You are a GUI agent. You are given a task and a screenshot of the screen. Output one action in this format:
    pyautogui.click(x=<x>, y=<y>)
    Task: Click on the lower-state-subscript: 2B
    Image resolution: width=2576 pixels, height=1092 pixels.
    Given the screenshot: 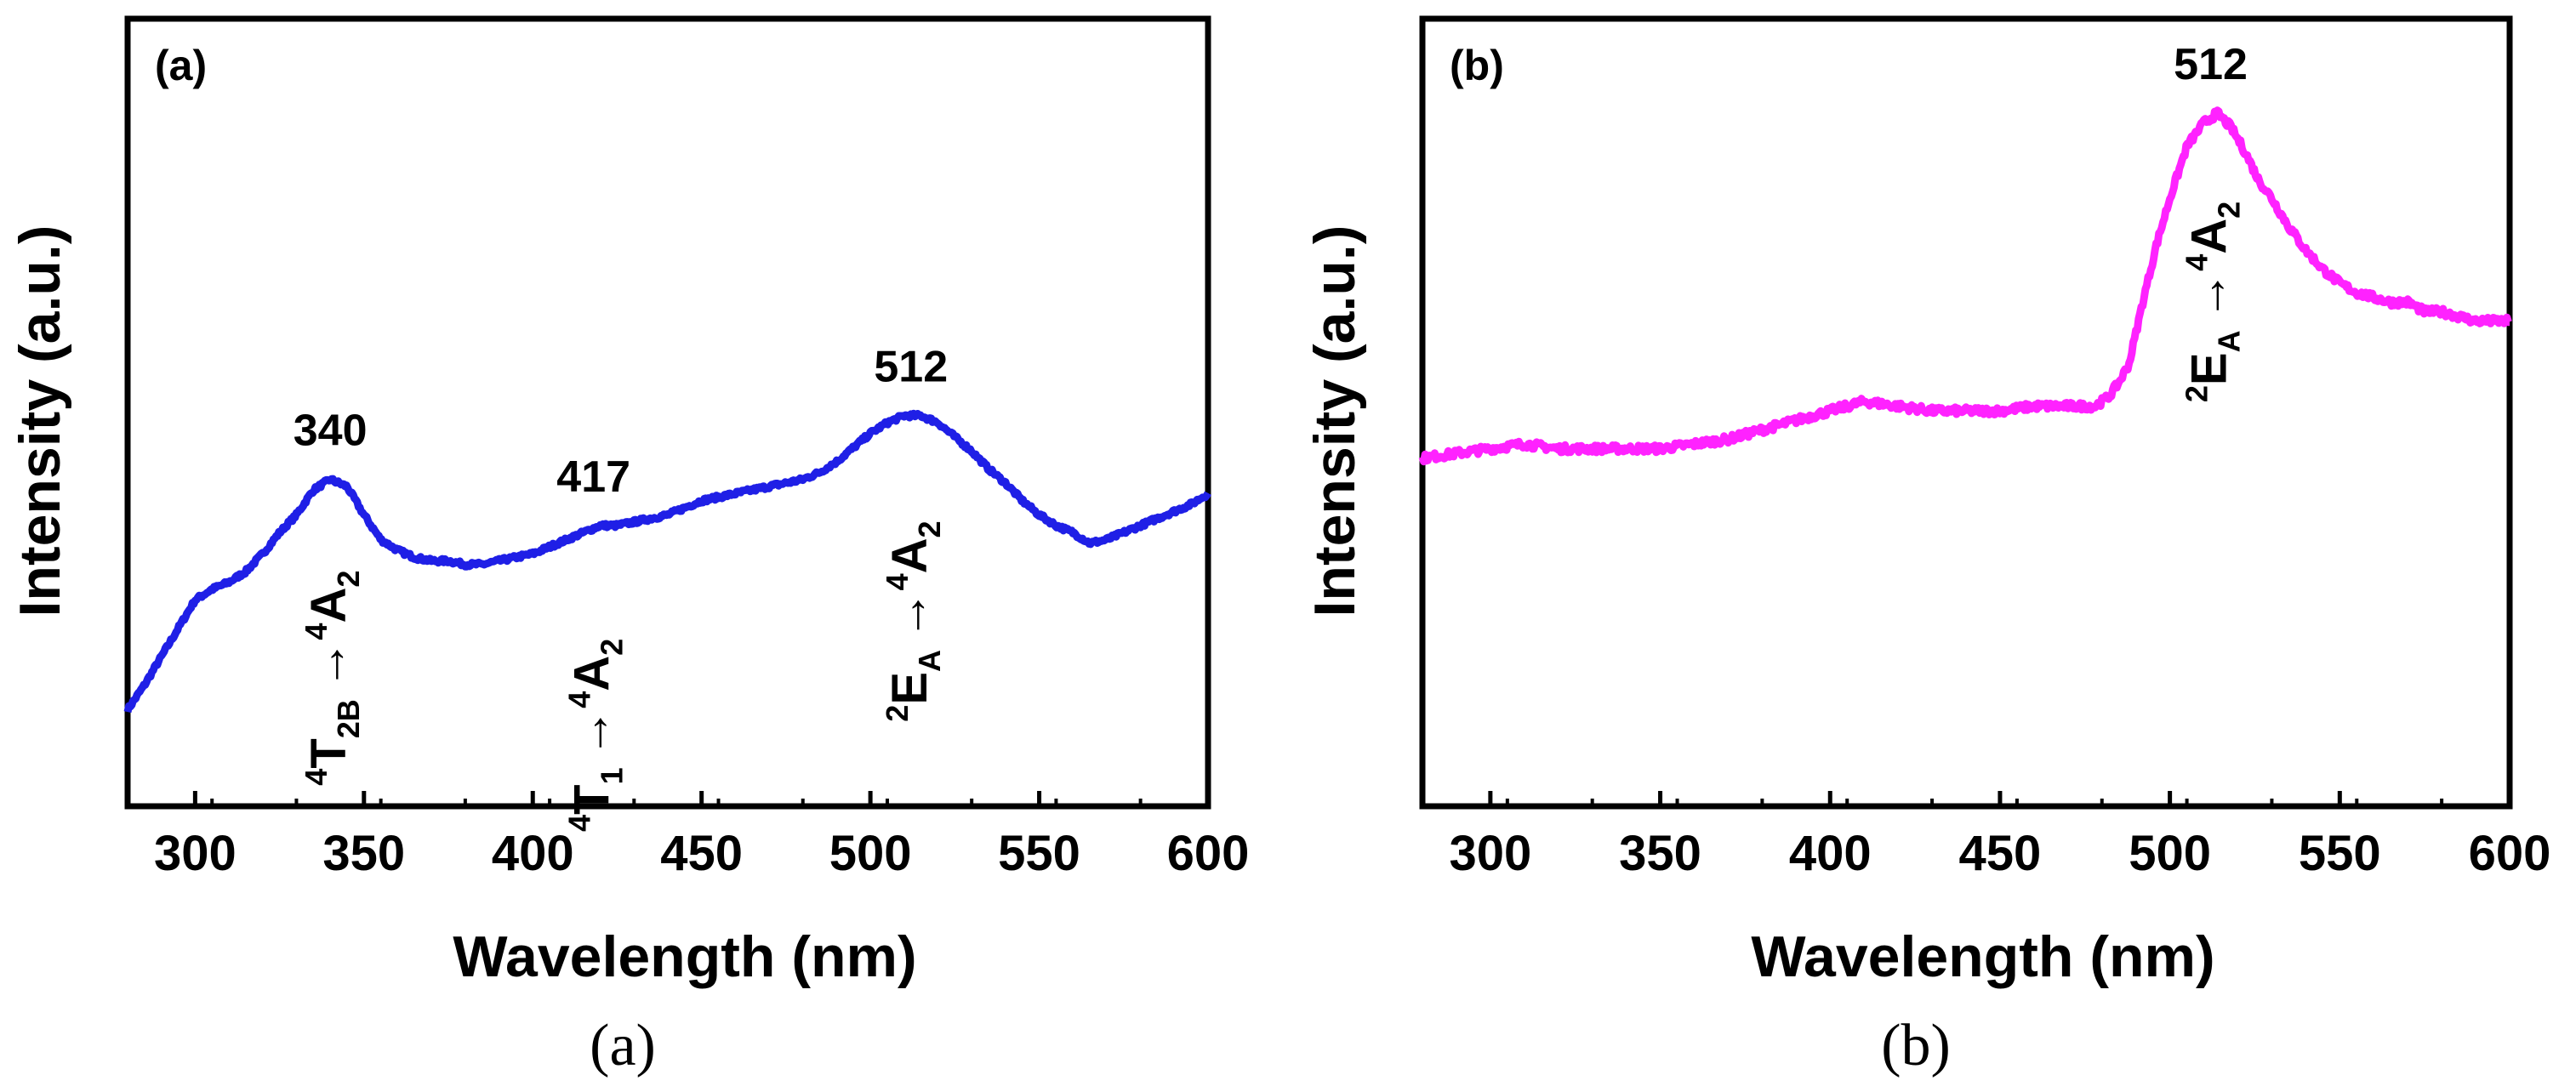 What is the action you would take?
    pyautogui.click(x=348, y=718)
    